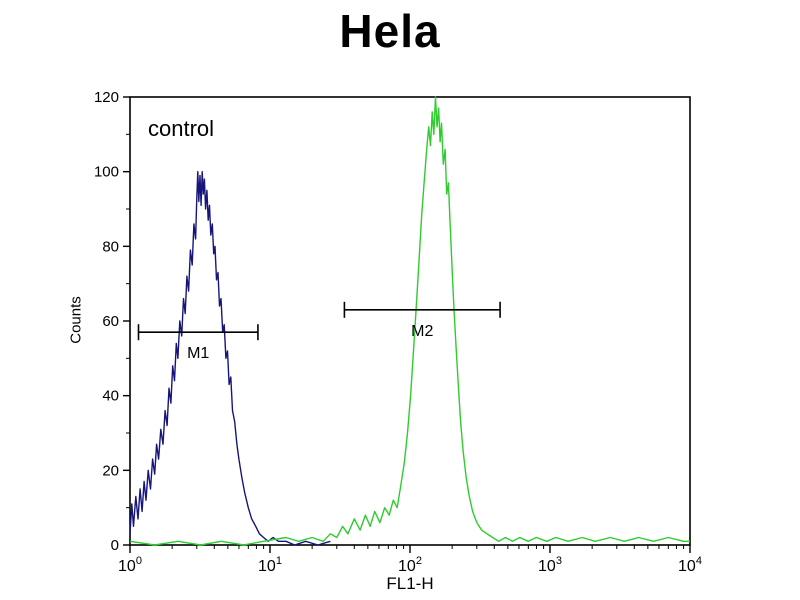 Image resolution: width=800 pixels, height=600 pixels. What do you see at coordinates (110, 321) in the screenshot?
I see `y-tick-label: 60` at bounding box center [110, 321].